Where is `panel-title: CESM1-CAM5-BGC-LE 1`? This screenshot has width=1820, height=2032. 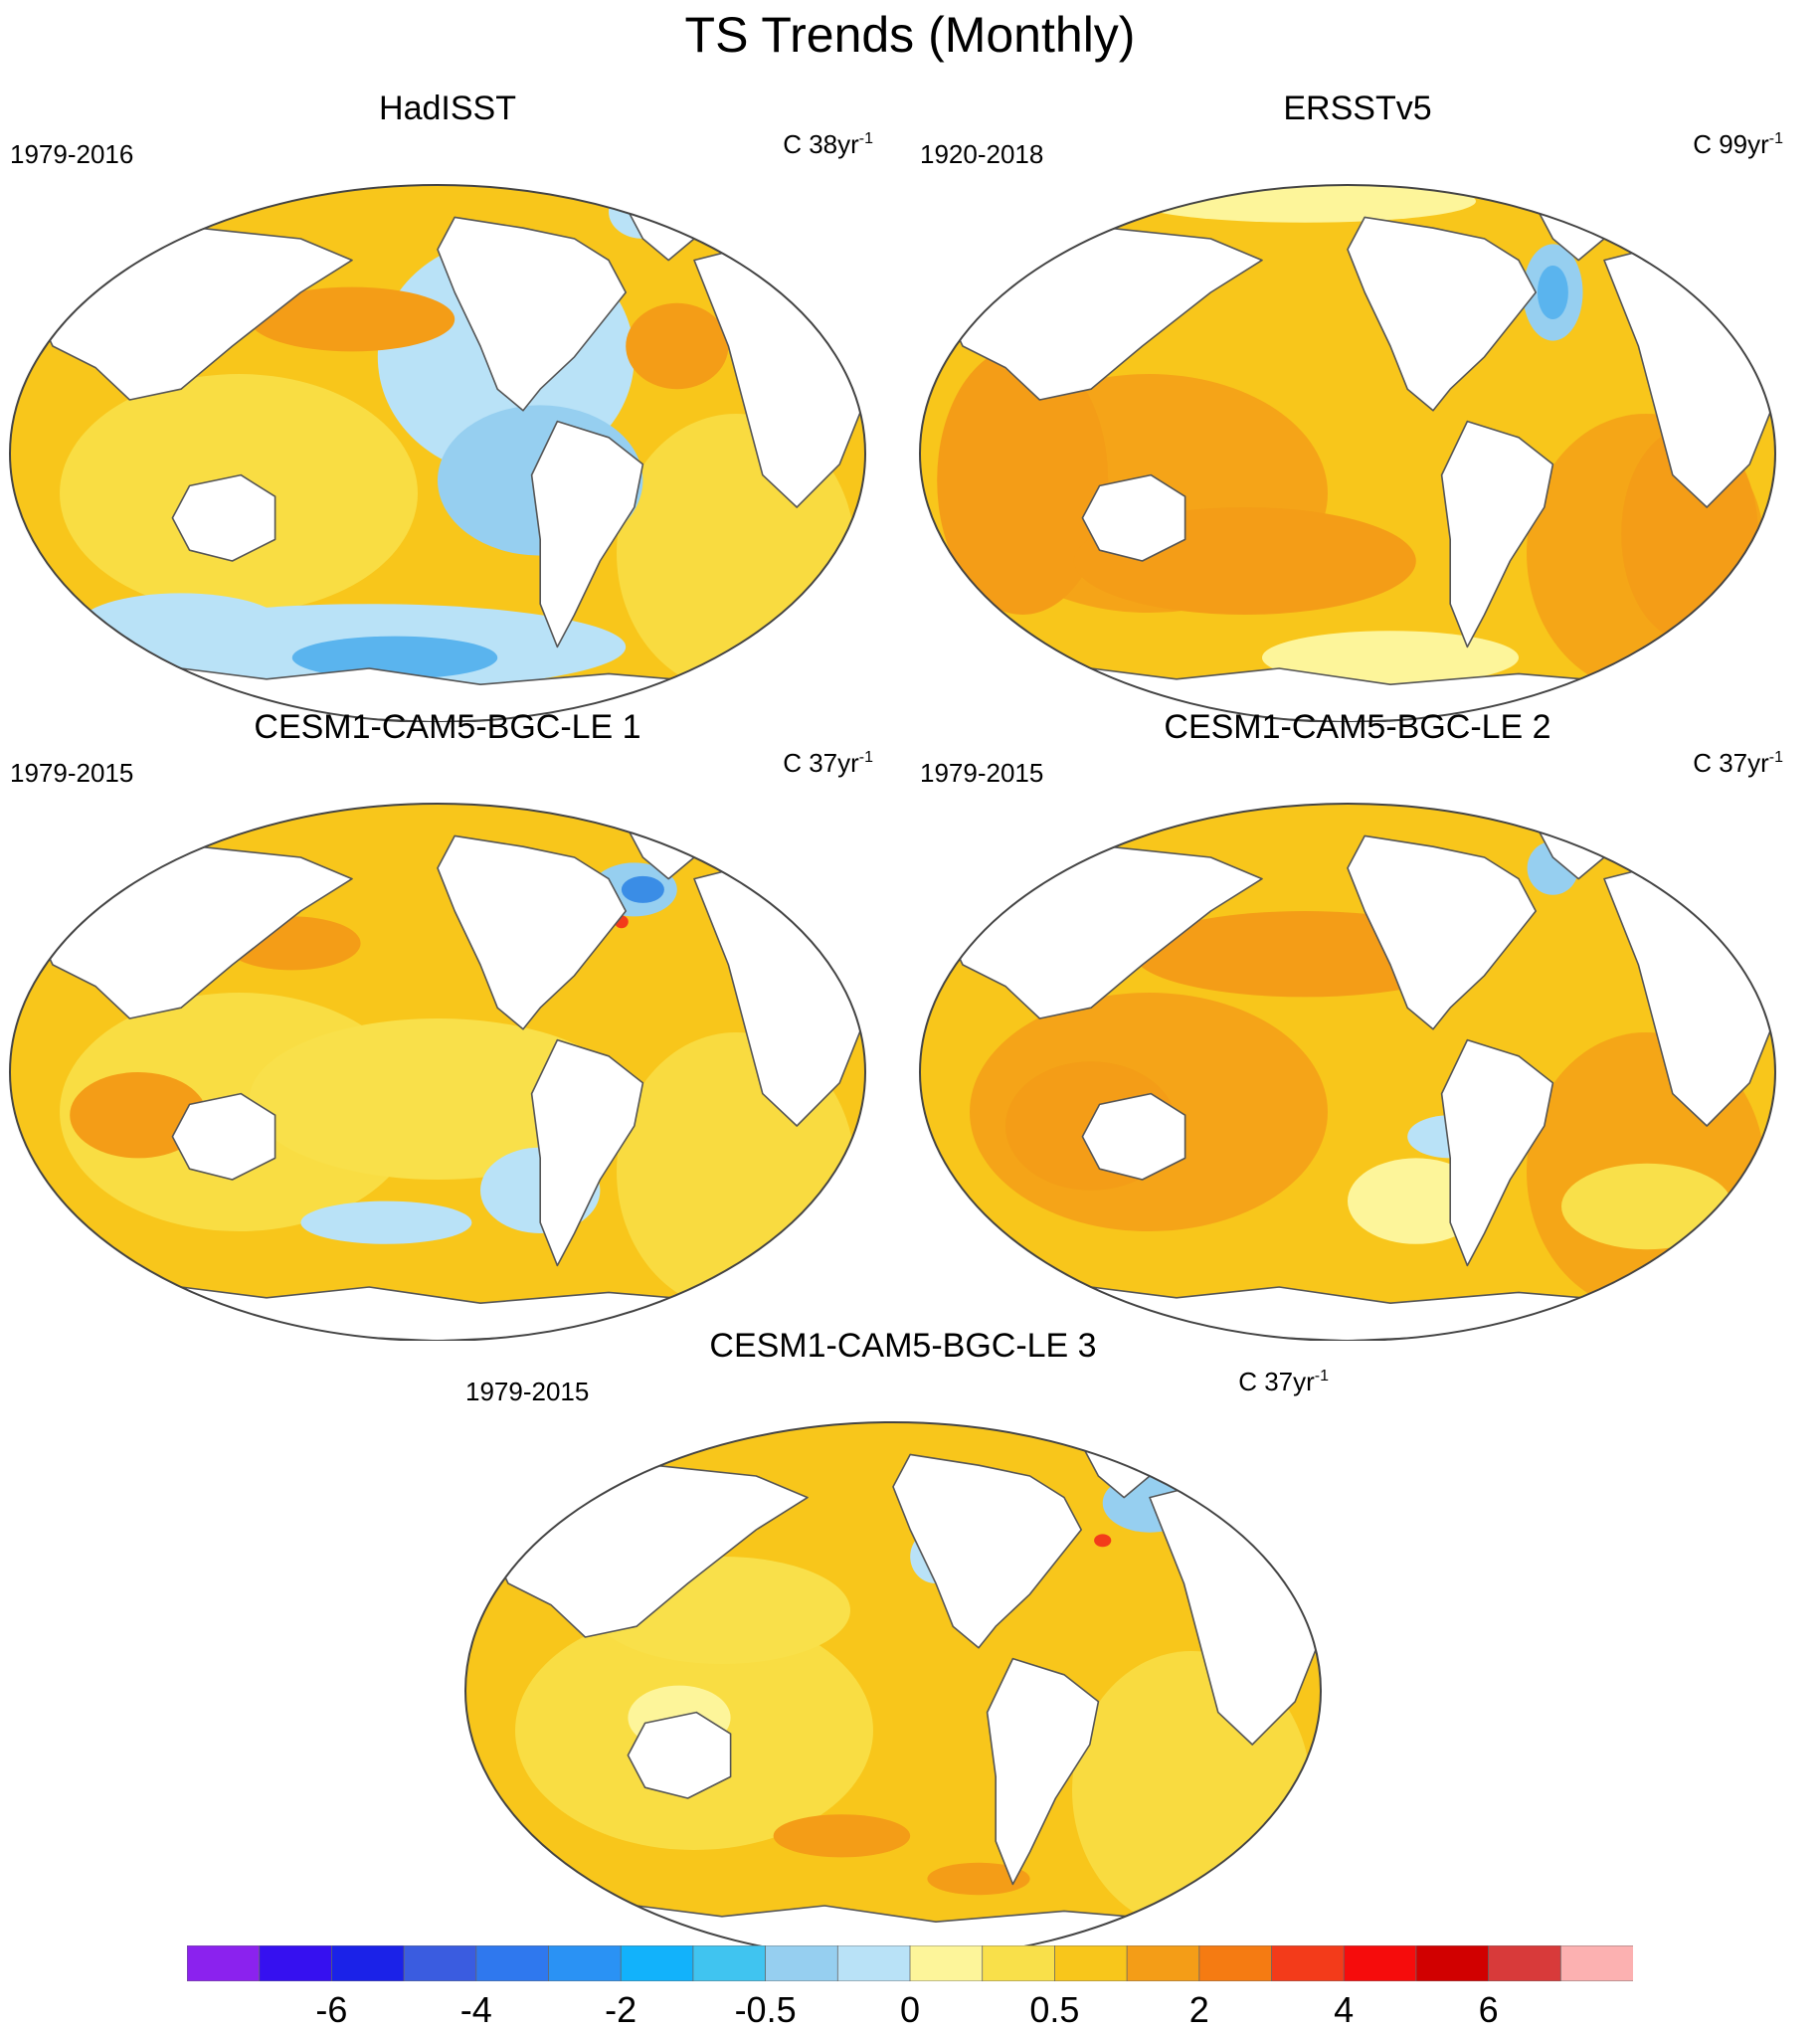 panel-title: CESM1-CAM5-BGC-LE 1 is located at coordinates (447, 727).